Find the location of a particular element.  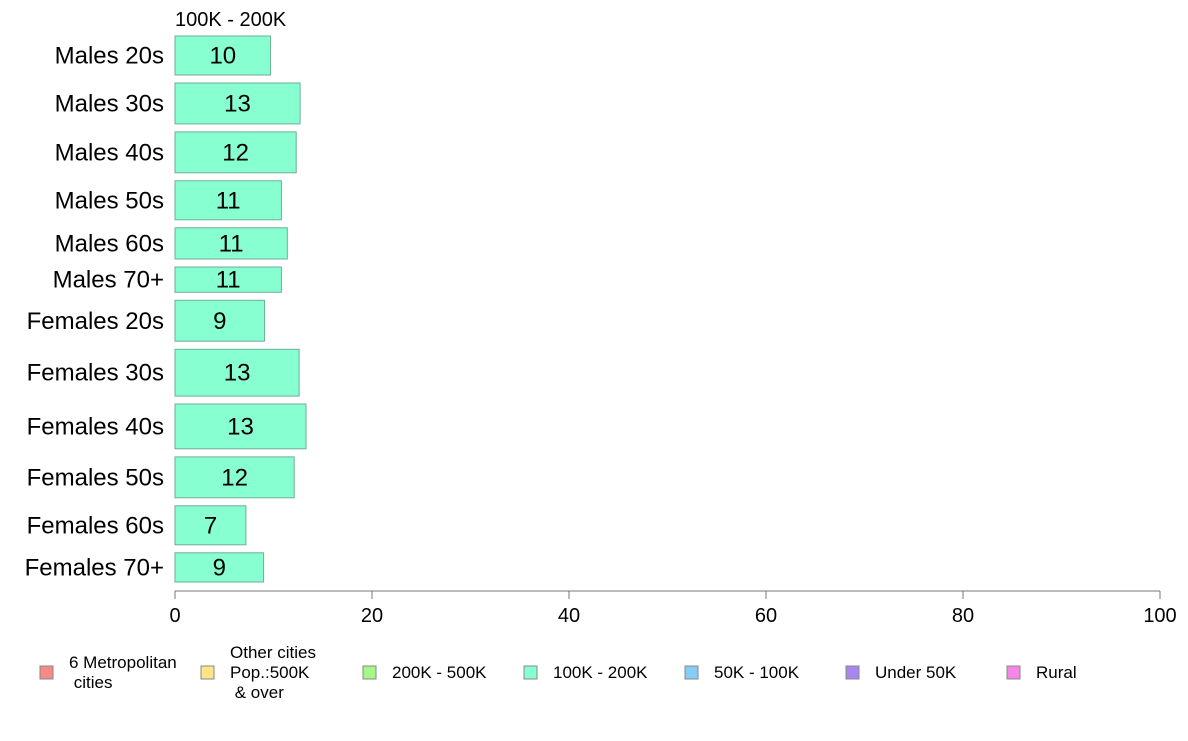

bar-females-20s is located at coordinates (220, 320).